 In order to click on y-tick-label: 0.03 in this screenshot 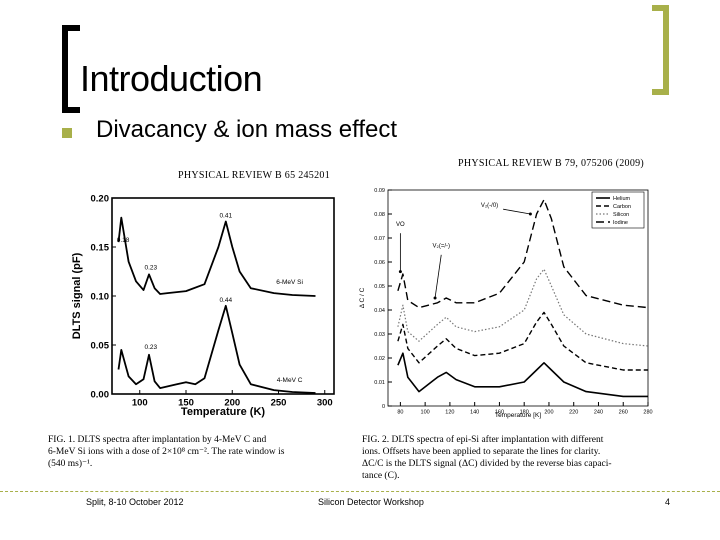, I will do `click(379, 335)`.